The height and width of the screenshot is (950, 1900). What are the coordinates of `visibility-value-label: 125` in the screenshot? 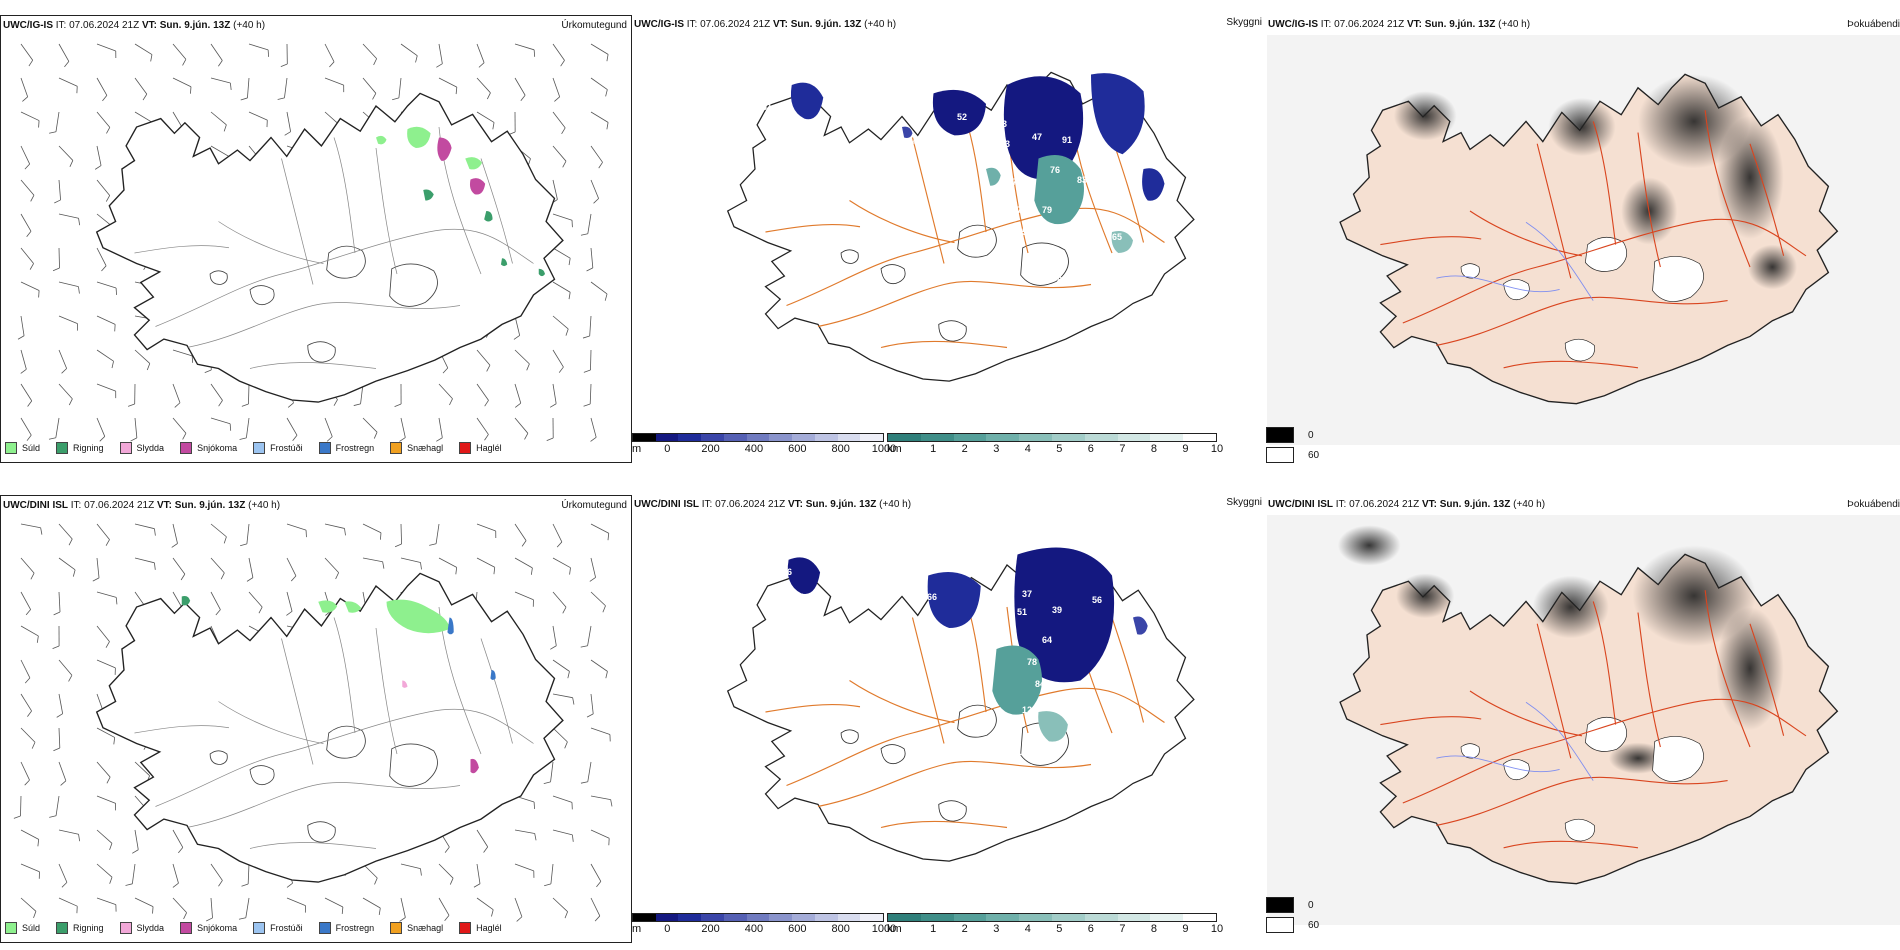 It's located at (1019, 232).